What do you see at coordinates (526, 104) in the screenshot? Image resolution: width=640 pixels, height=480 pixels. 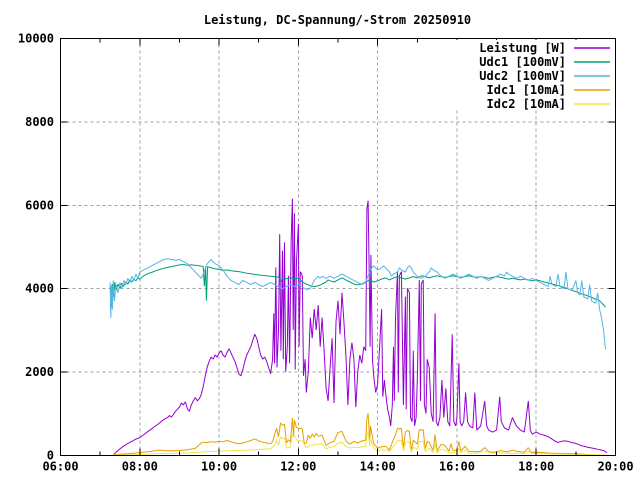 I see `legend-label-idc2-10ma: Idc2 [10mA]` at bounding box center [526, 104].